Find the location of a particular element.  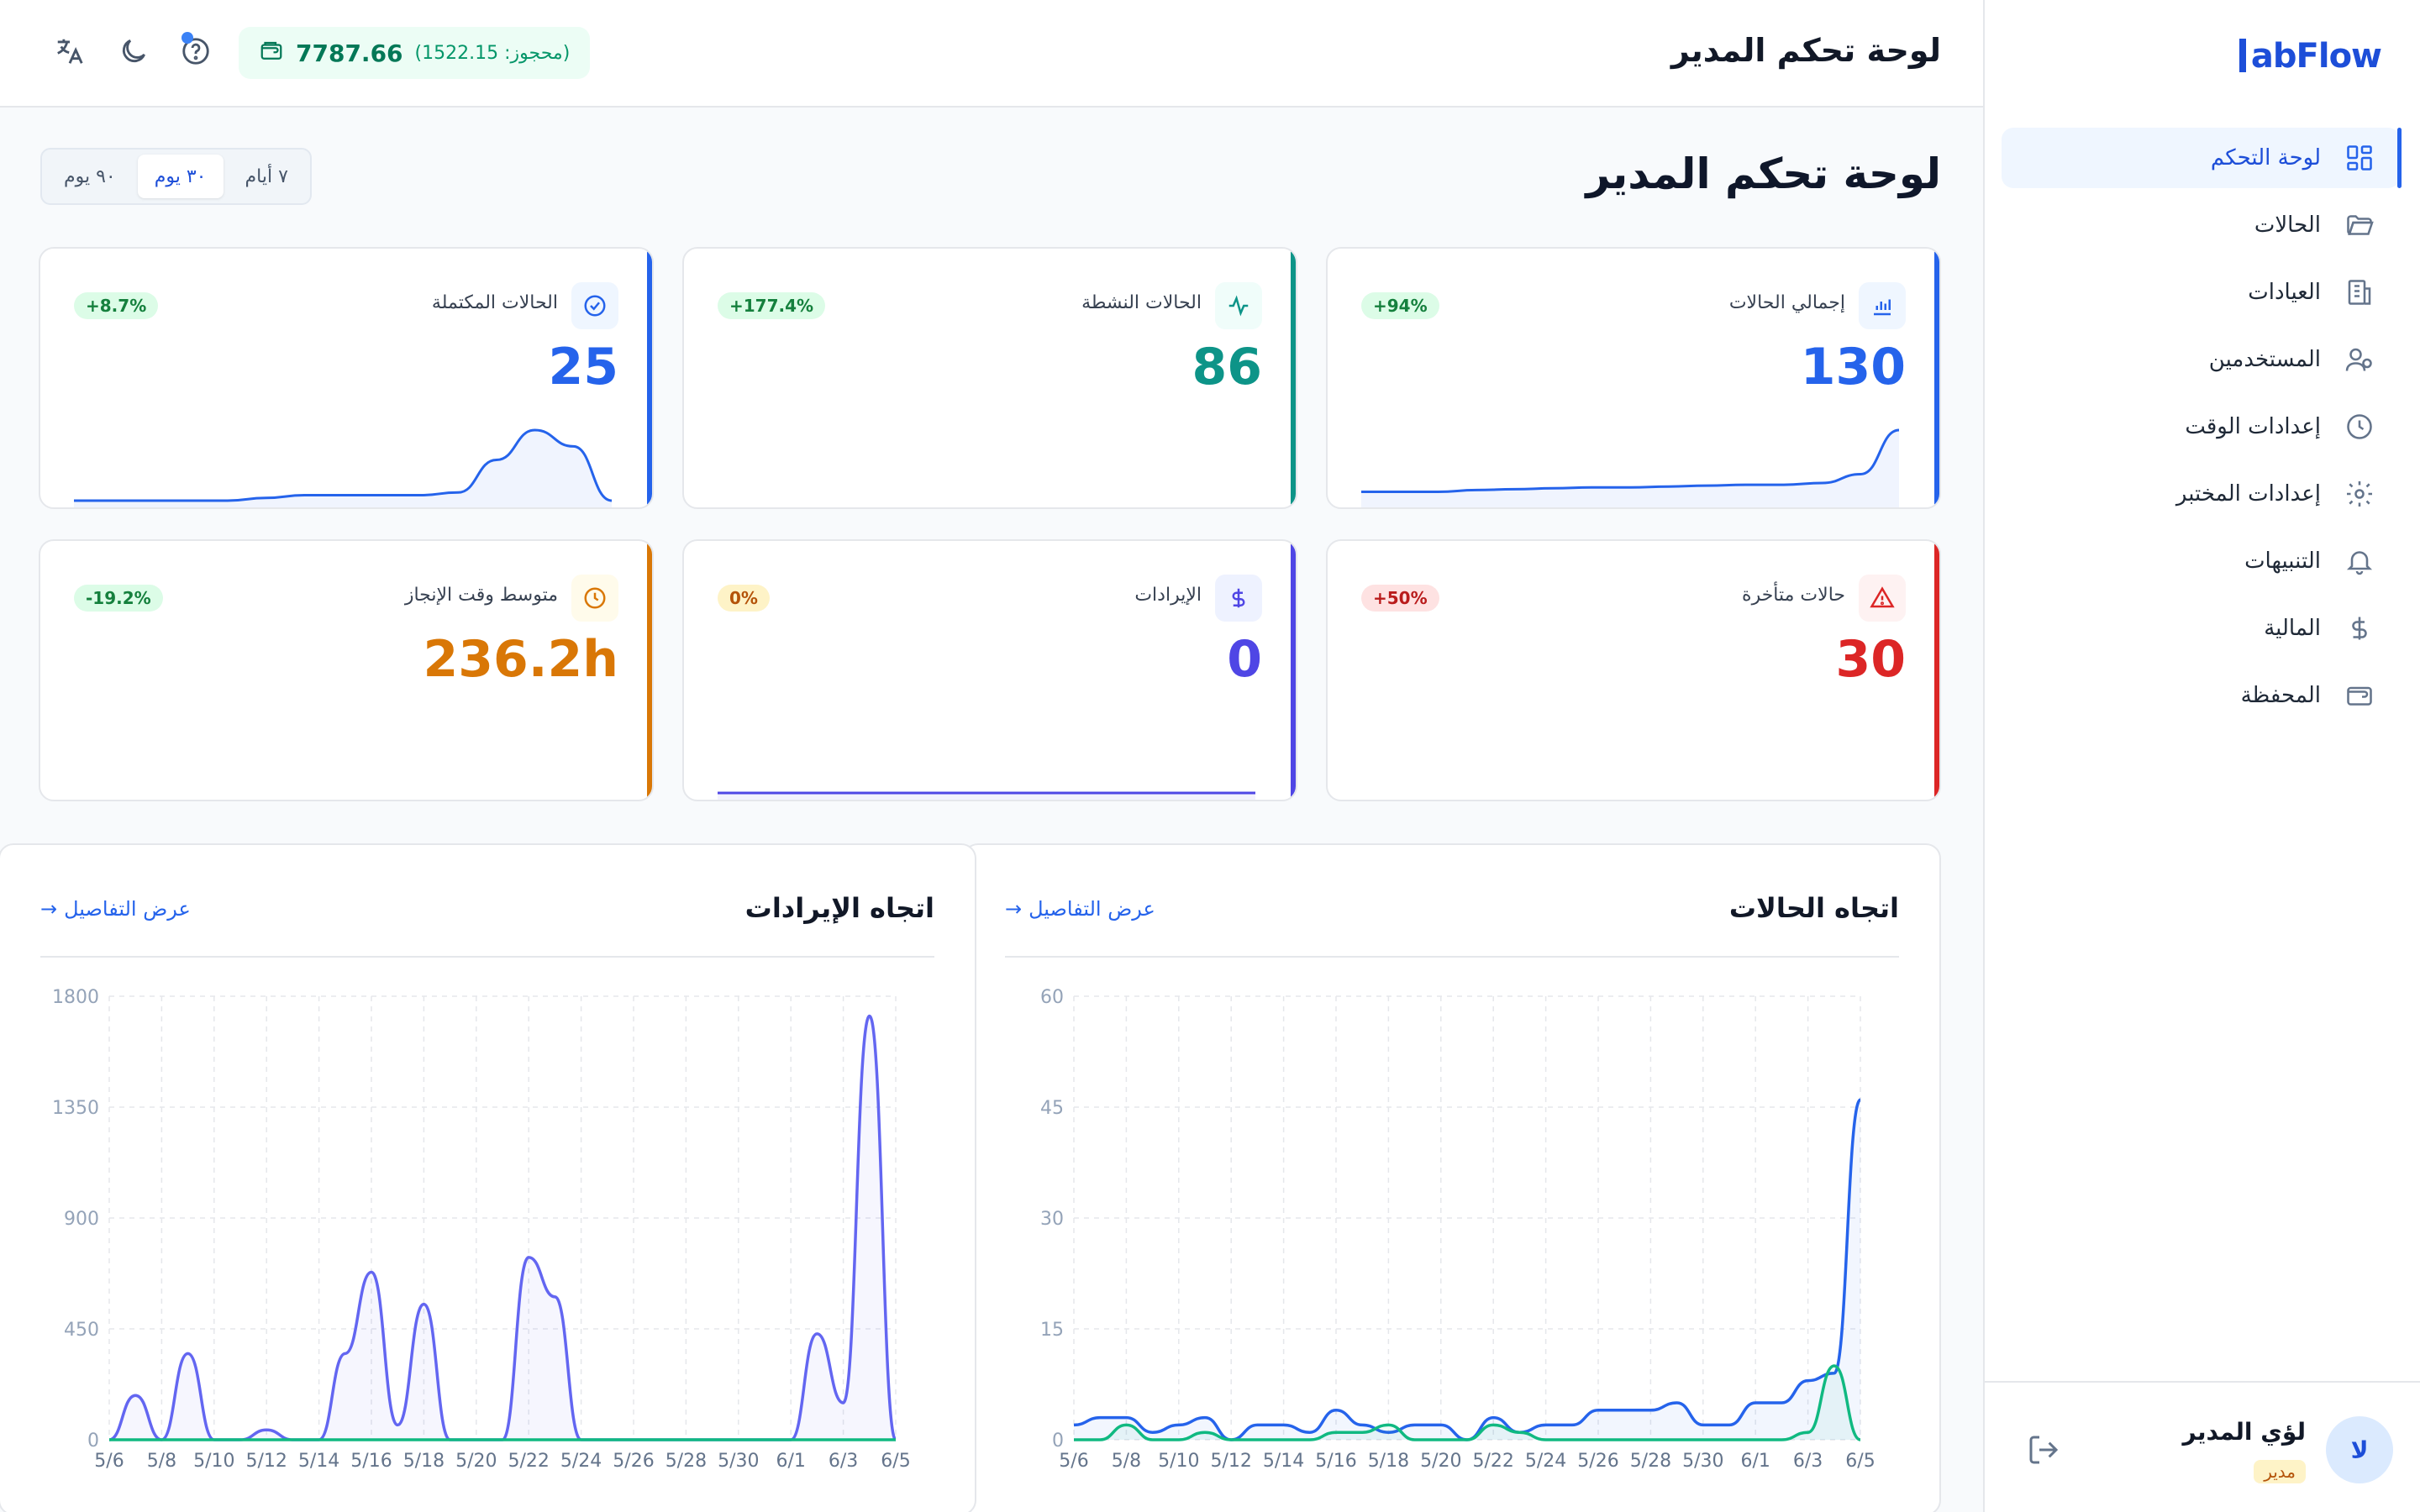

stat-card-3: حالات متأخرة +50% 30 is located at coordinates (1633, 670).